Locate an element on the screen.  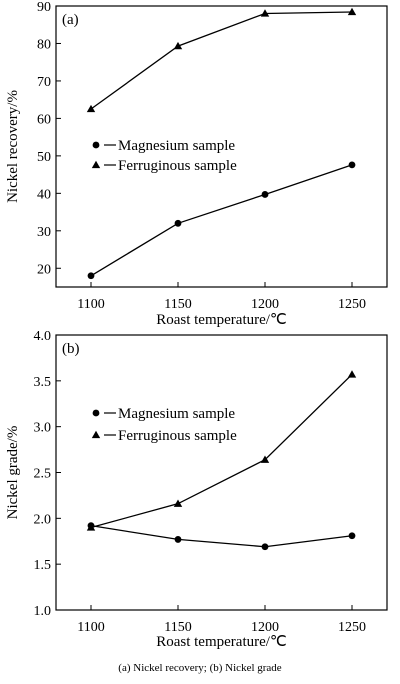
y-tick-label: 50 is located at coordinates (44, 157).